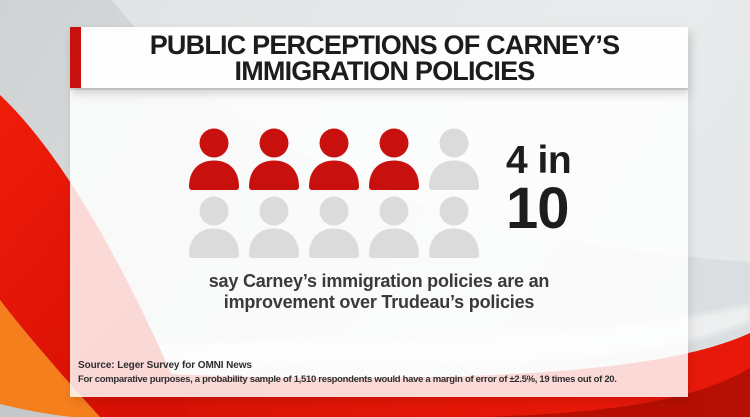 This screenshot has height=417, width=750. What do you see at coordinates (334, 193) in the screenshot?
I see `pictograph` at bounding box center [334, 193].